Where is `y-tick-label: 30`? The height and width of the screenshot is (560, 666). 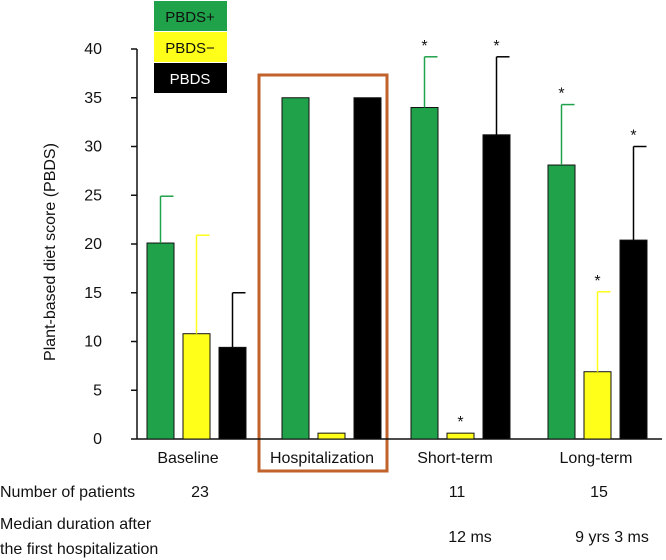
y-tick-label: 30 is located at coordinates (93, 147).